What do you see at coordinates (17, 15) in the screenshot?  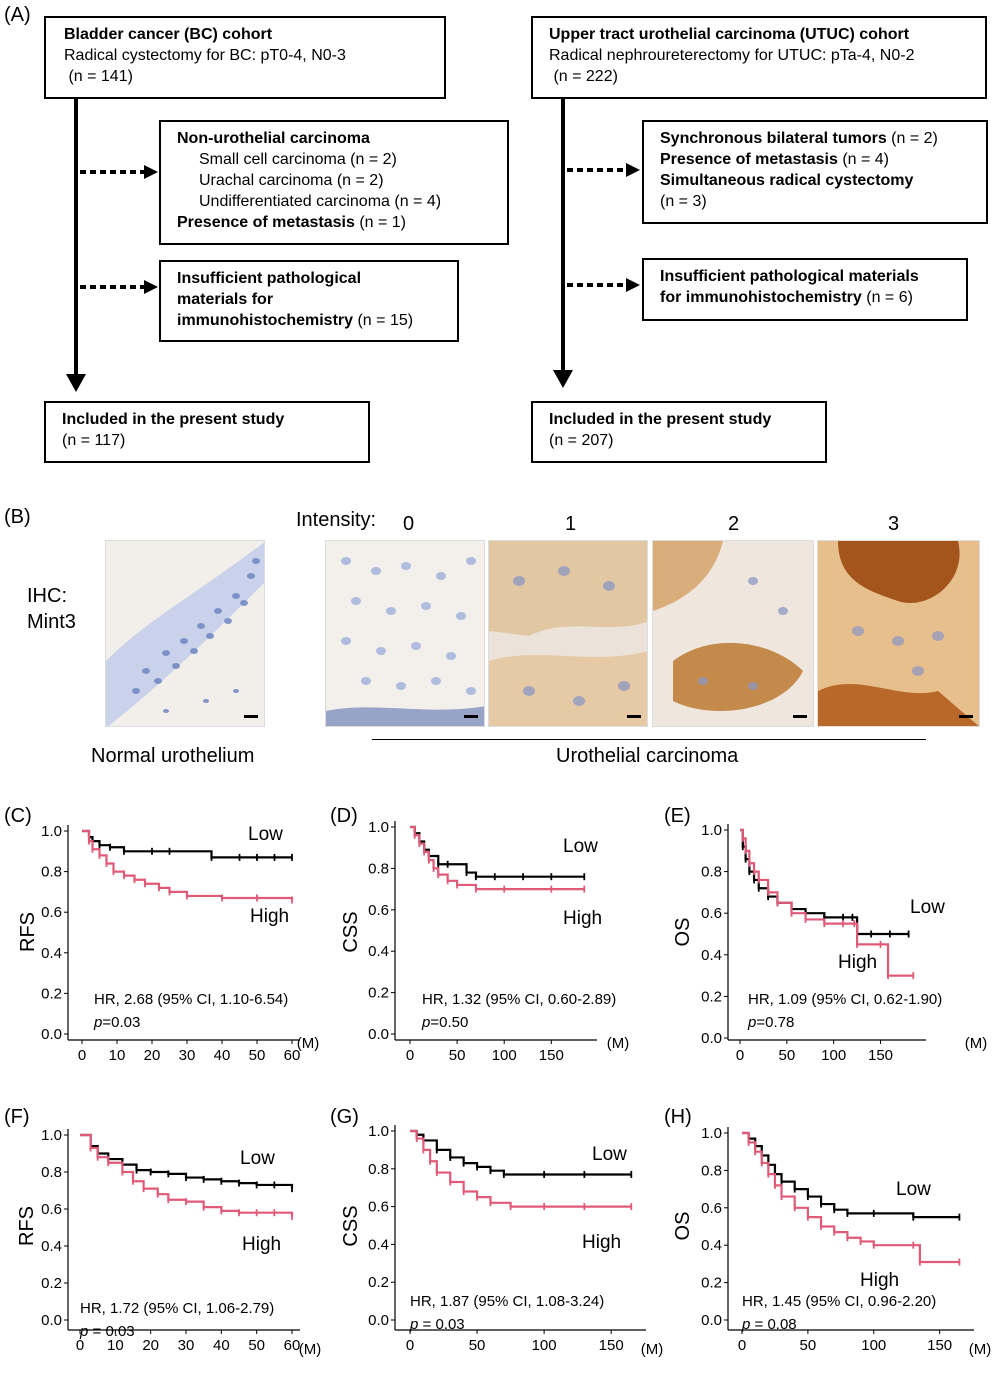 I see `panel-a-label: (A)` at bounding box center [17, 15].